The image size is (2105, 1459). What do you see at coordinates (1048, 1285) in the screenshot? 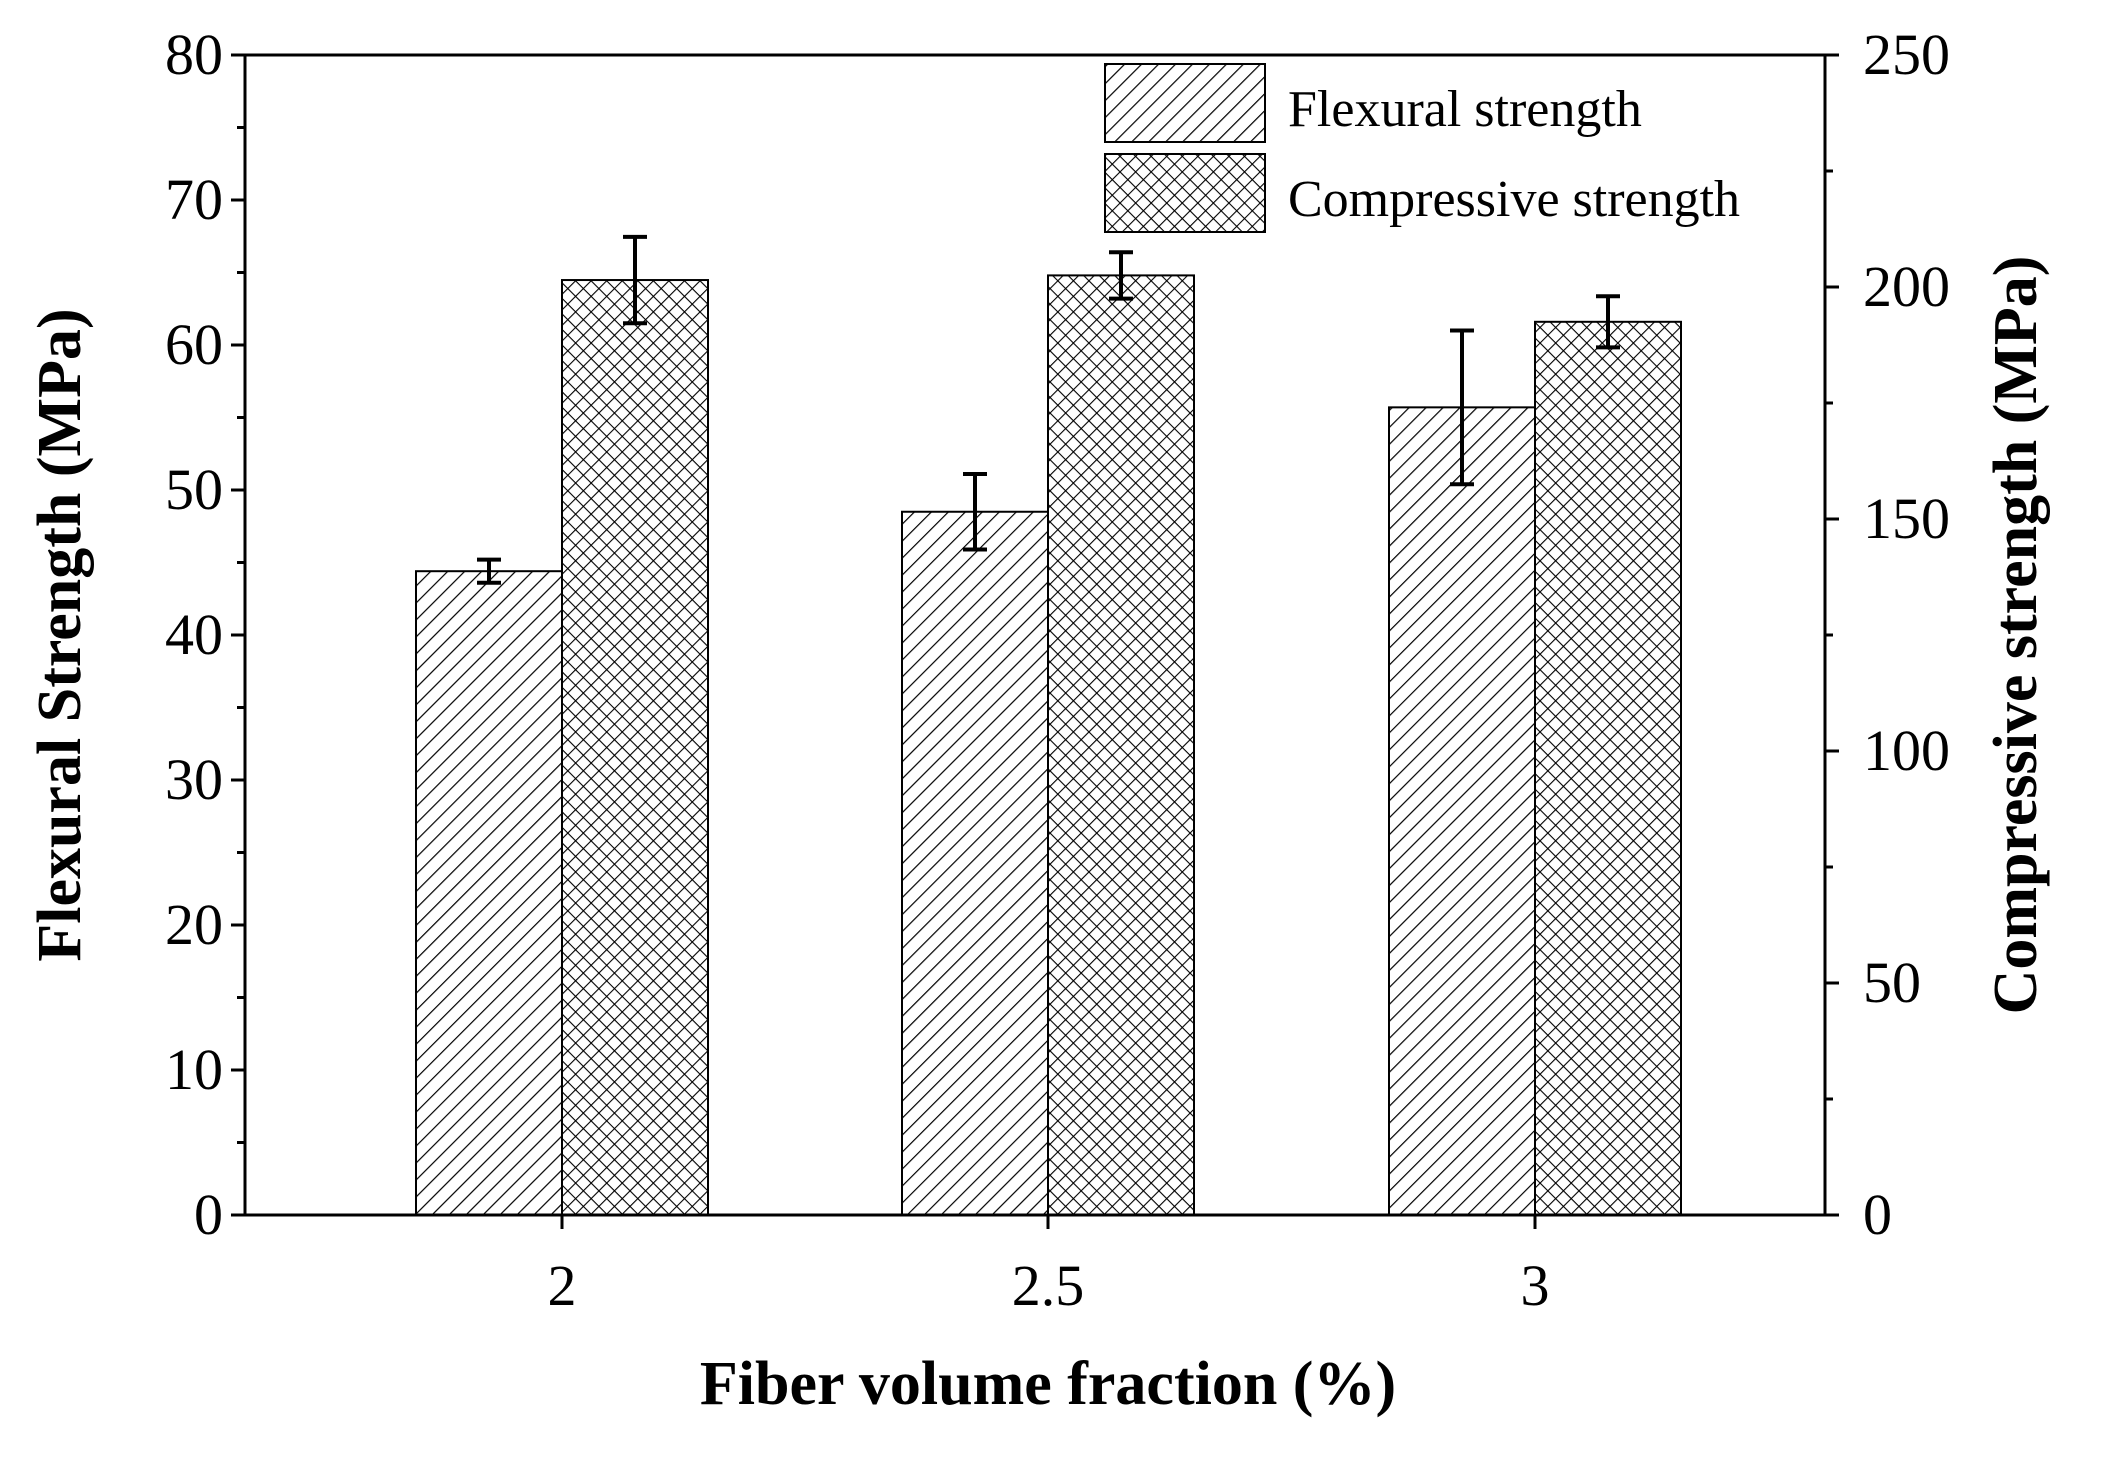
I see `x-tick-label-2.5: 2.5` at bounding box center [1048, 1285].